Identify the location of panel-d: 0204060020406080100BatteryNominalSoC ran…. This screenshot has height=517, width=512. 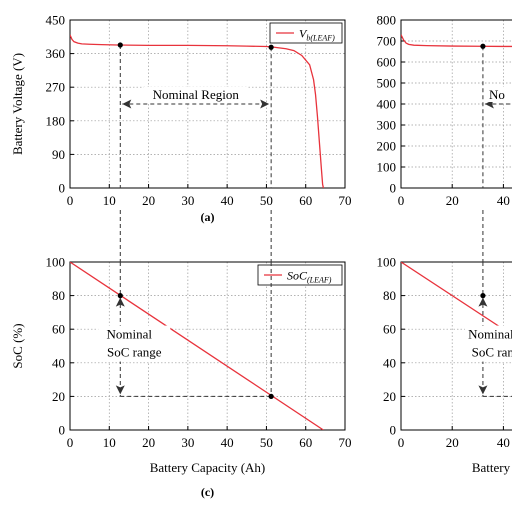
(444, 365).